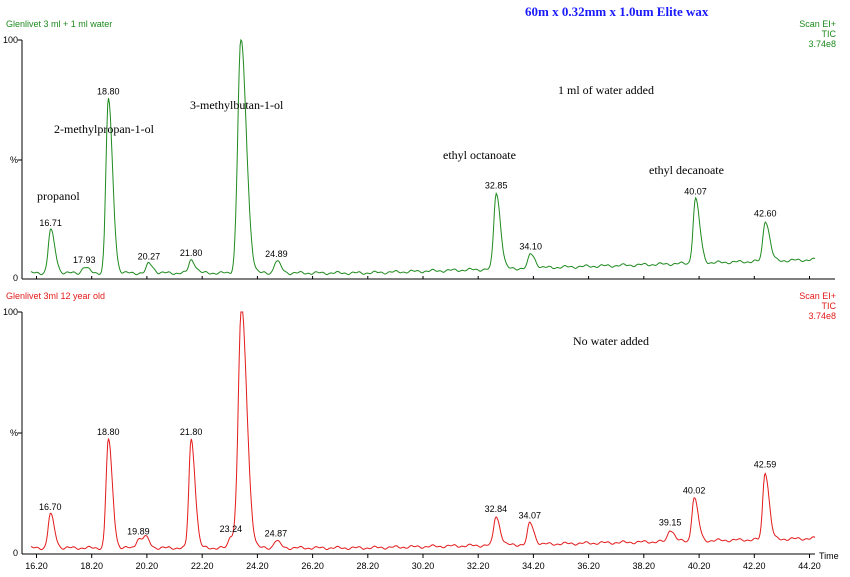  What do you see at coordinates (202, 566) in the screenshot?
I see `x-tick-label: 22.20` at bounding box center [202, 566].